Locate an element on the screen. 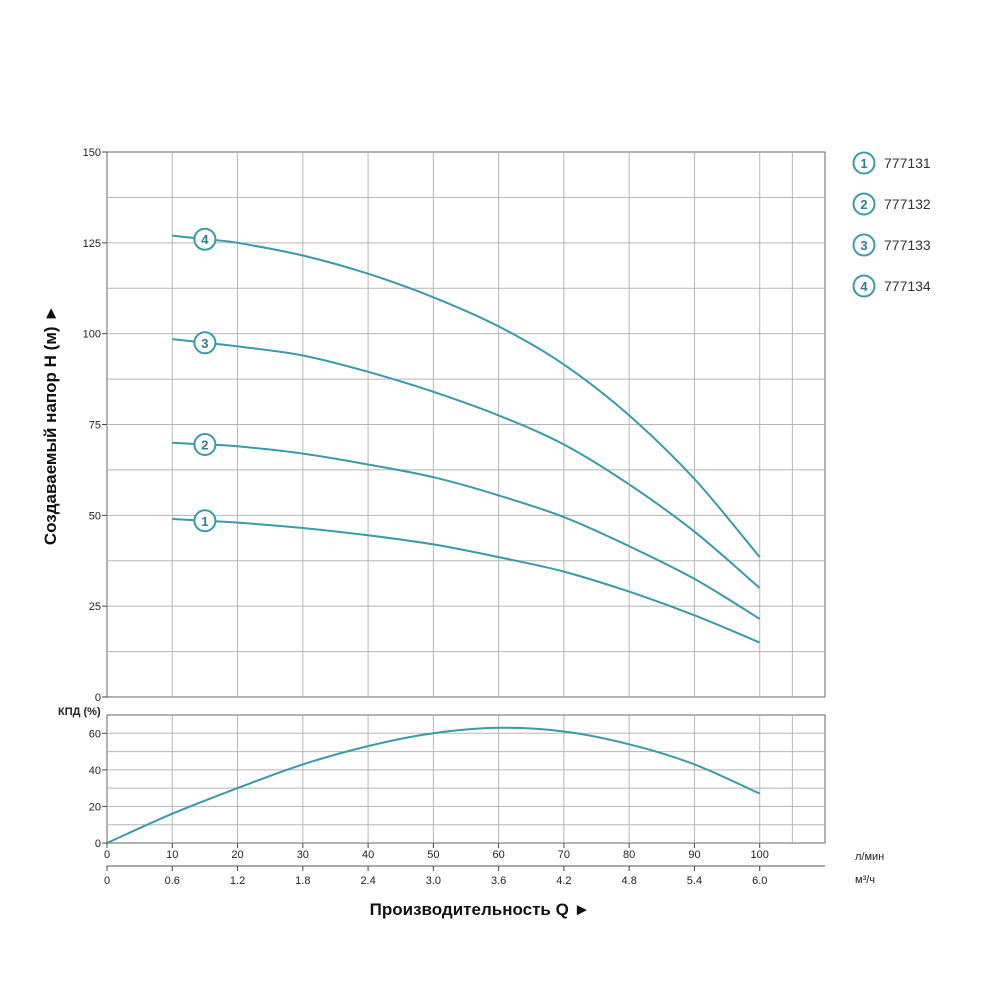 The height and width of the screenshot is (1000, 1000). head-y-tick-label: 150 is located at coordinates (92, 153).